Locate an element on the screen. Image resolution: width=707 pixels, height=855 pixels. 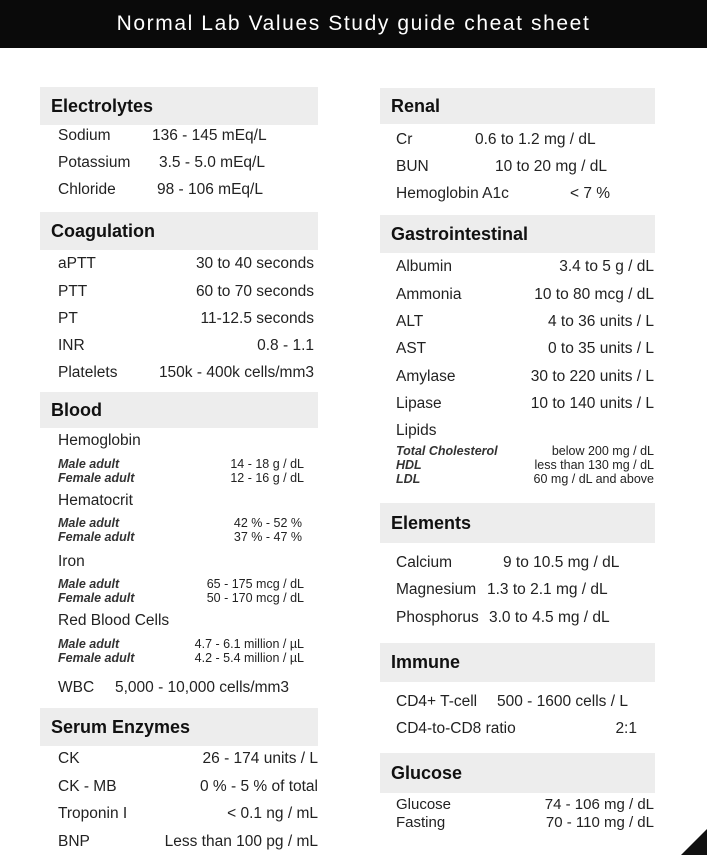
section-header-electrolytes: Electrolytes is located at coordinates (179, 106).